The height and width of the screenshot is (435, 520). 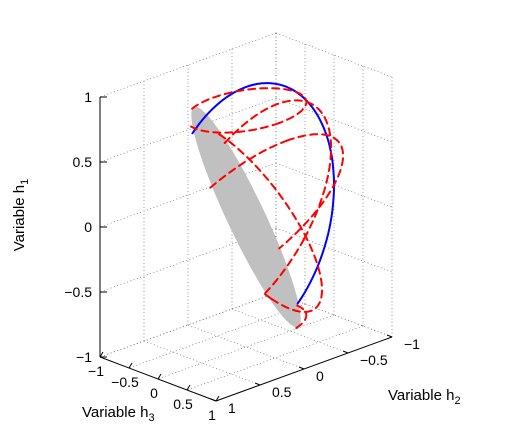 What do you see at coordinates (282, 392) in the screenshot?
I see `y-tick-label: 0.5` at bounding box center [282, 392].